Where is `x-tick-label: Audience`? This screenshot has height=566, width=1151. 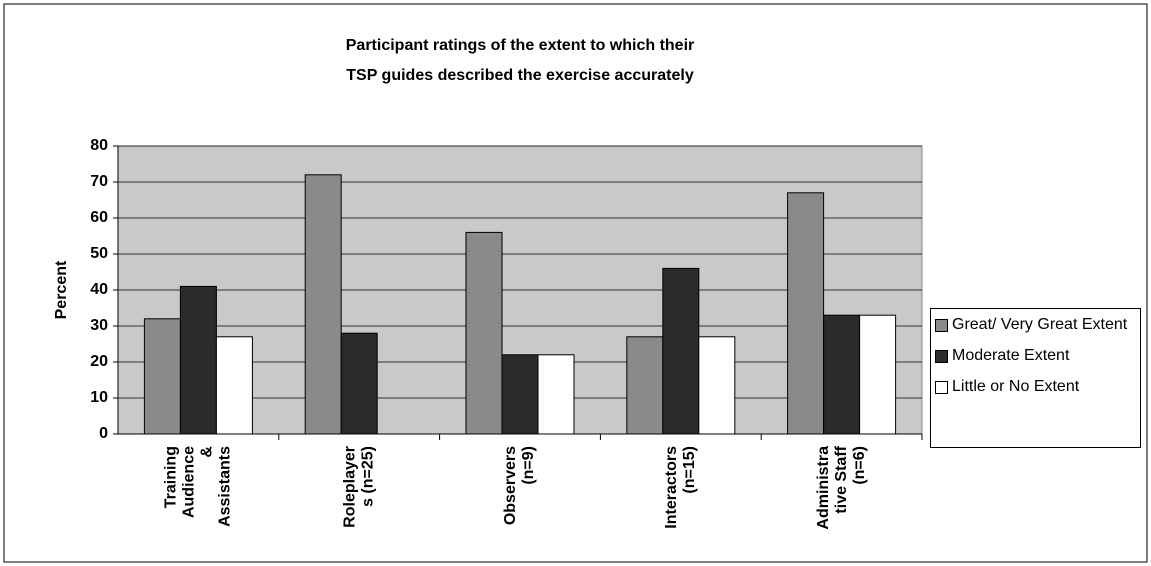 x-tick-label: Audience is located at coordinates (189, 482).